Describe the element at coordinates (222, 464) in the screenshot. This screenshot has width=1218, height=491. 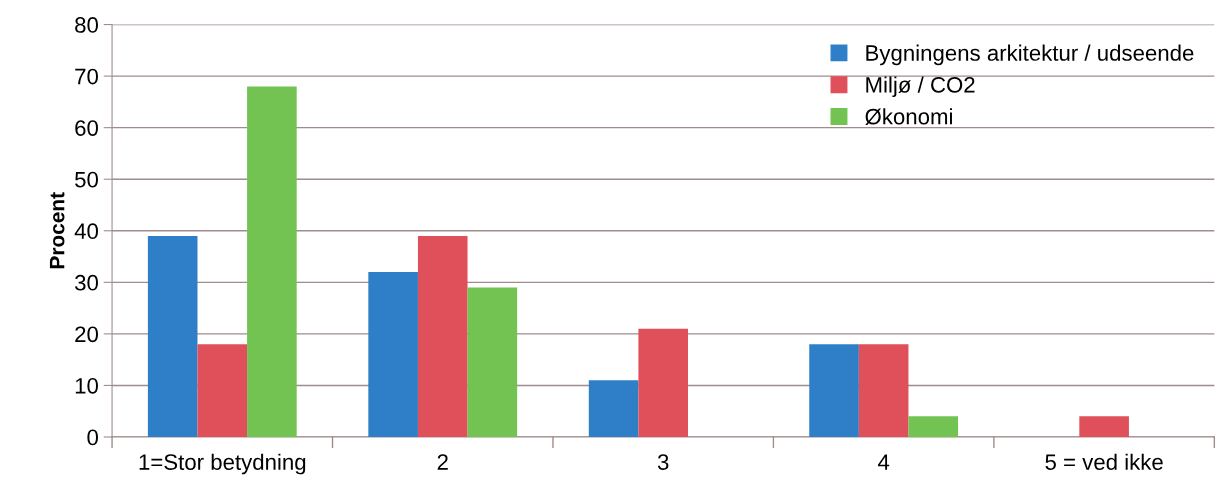
I see `x-tick-label: 1=Stor betydning` at that location.